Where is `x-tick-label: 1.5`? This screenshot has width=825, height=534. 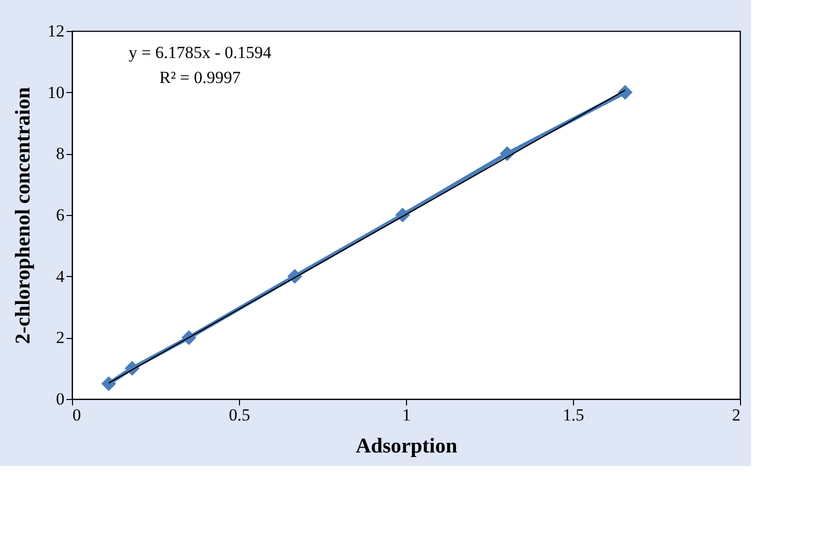
x-tick-label: 1.5 is located at coordinates (573, 415).